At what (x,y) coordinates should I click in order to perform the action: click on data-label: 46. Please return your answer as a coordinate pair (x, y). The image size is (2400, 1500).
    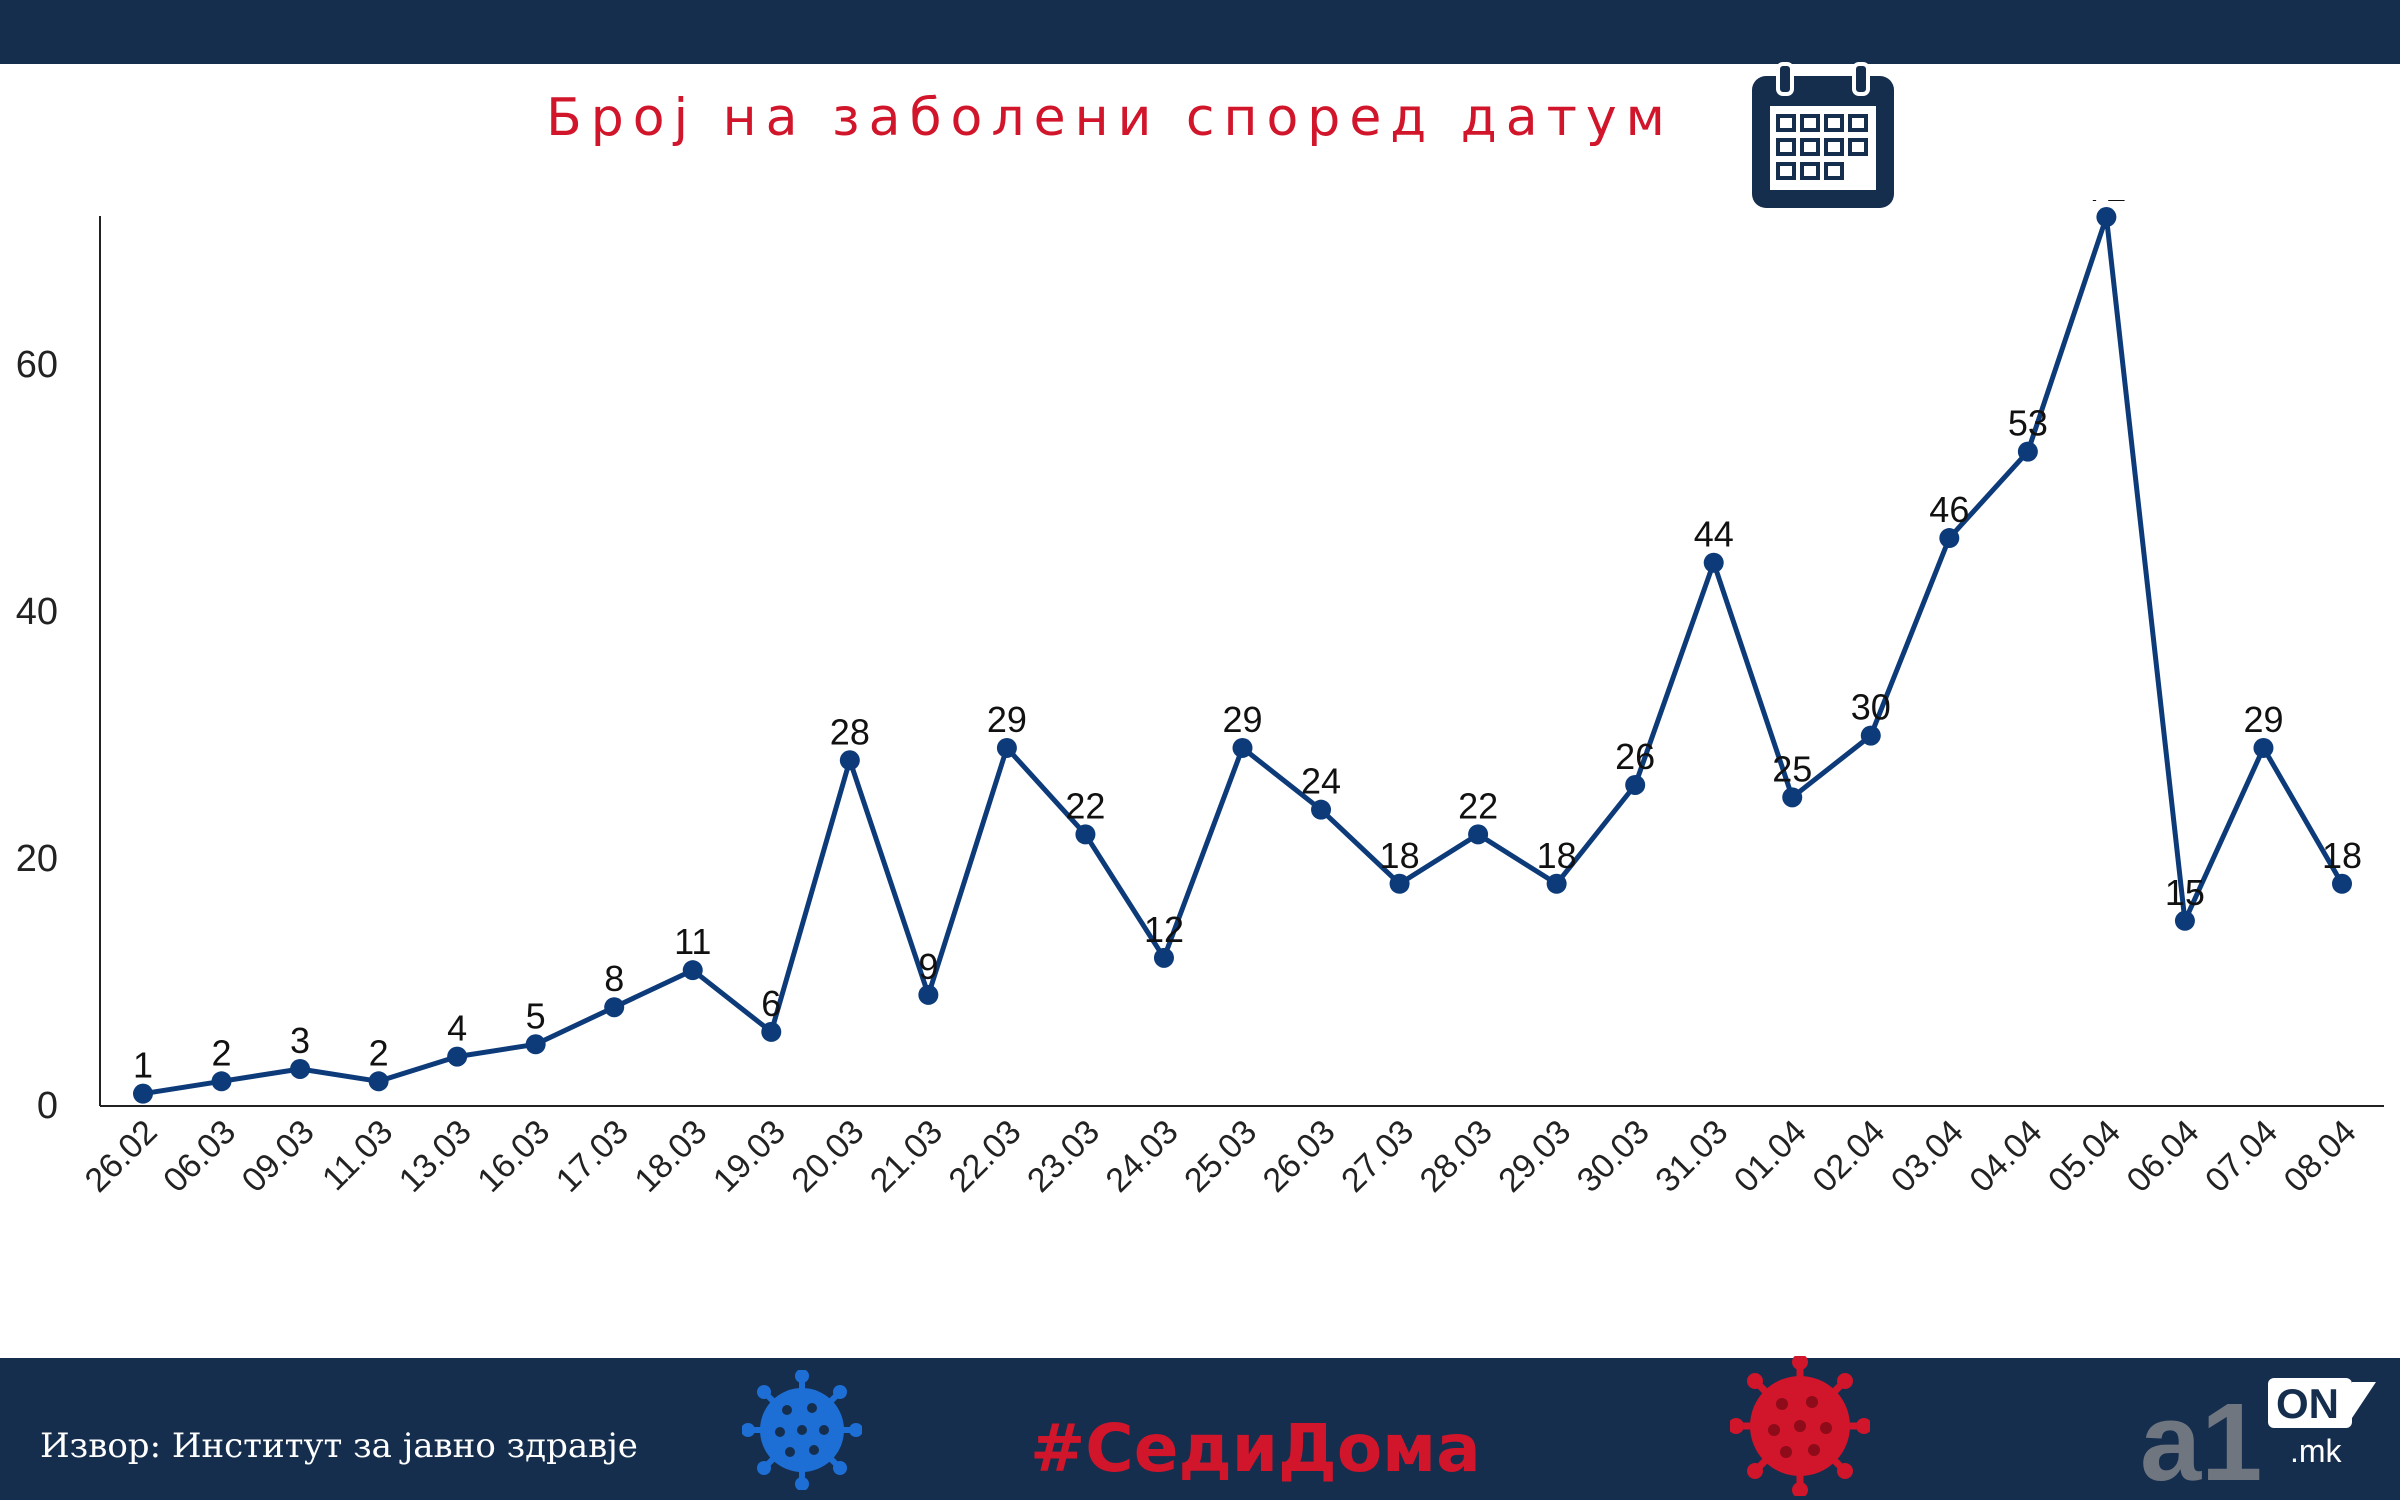
    Looking at the image, I should click on (1949, 509).